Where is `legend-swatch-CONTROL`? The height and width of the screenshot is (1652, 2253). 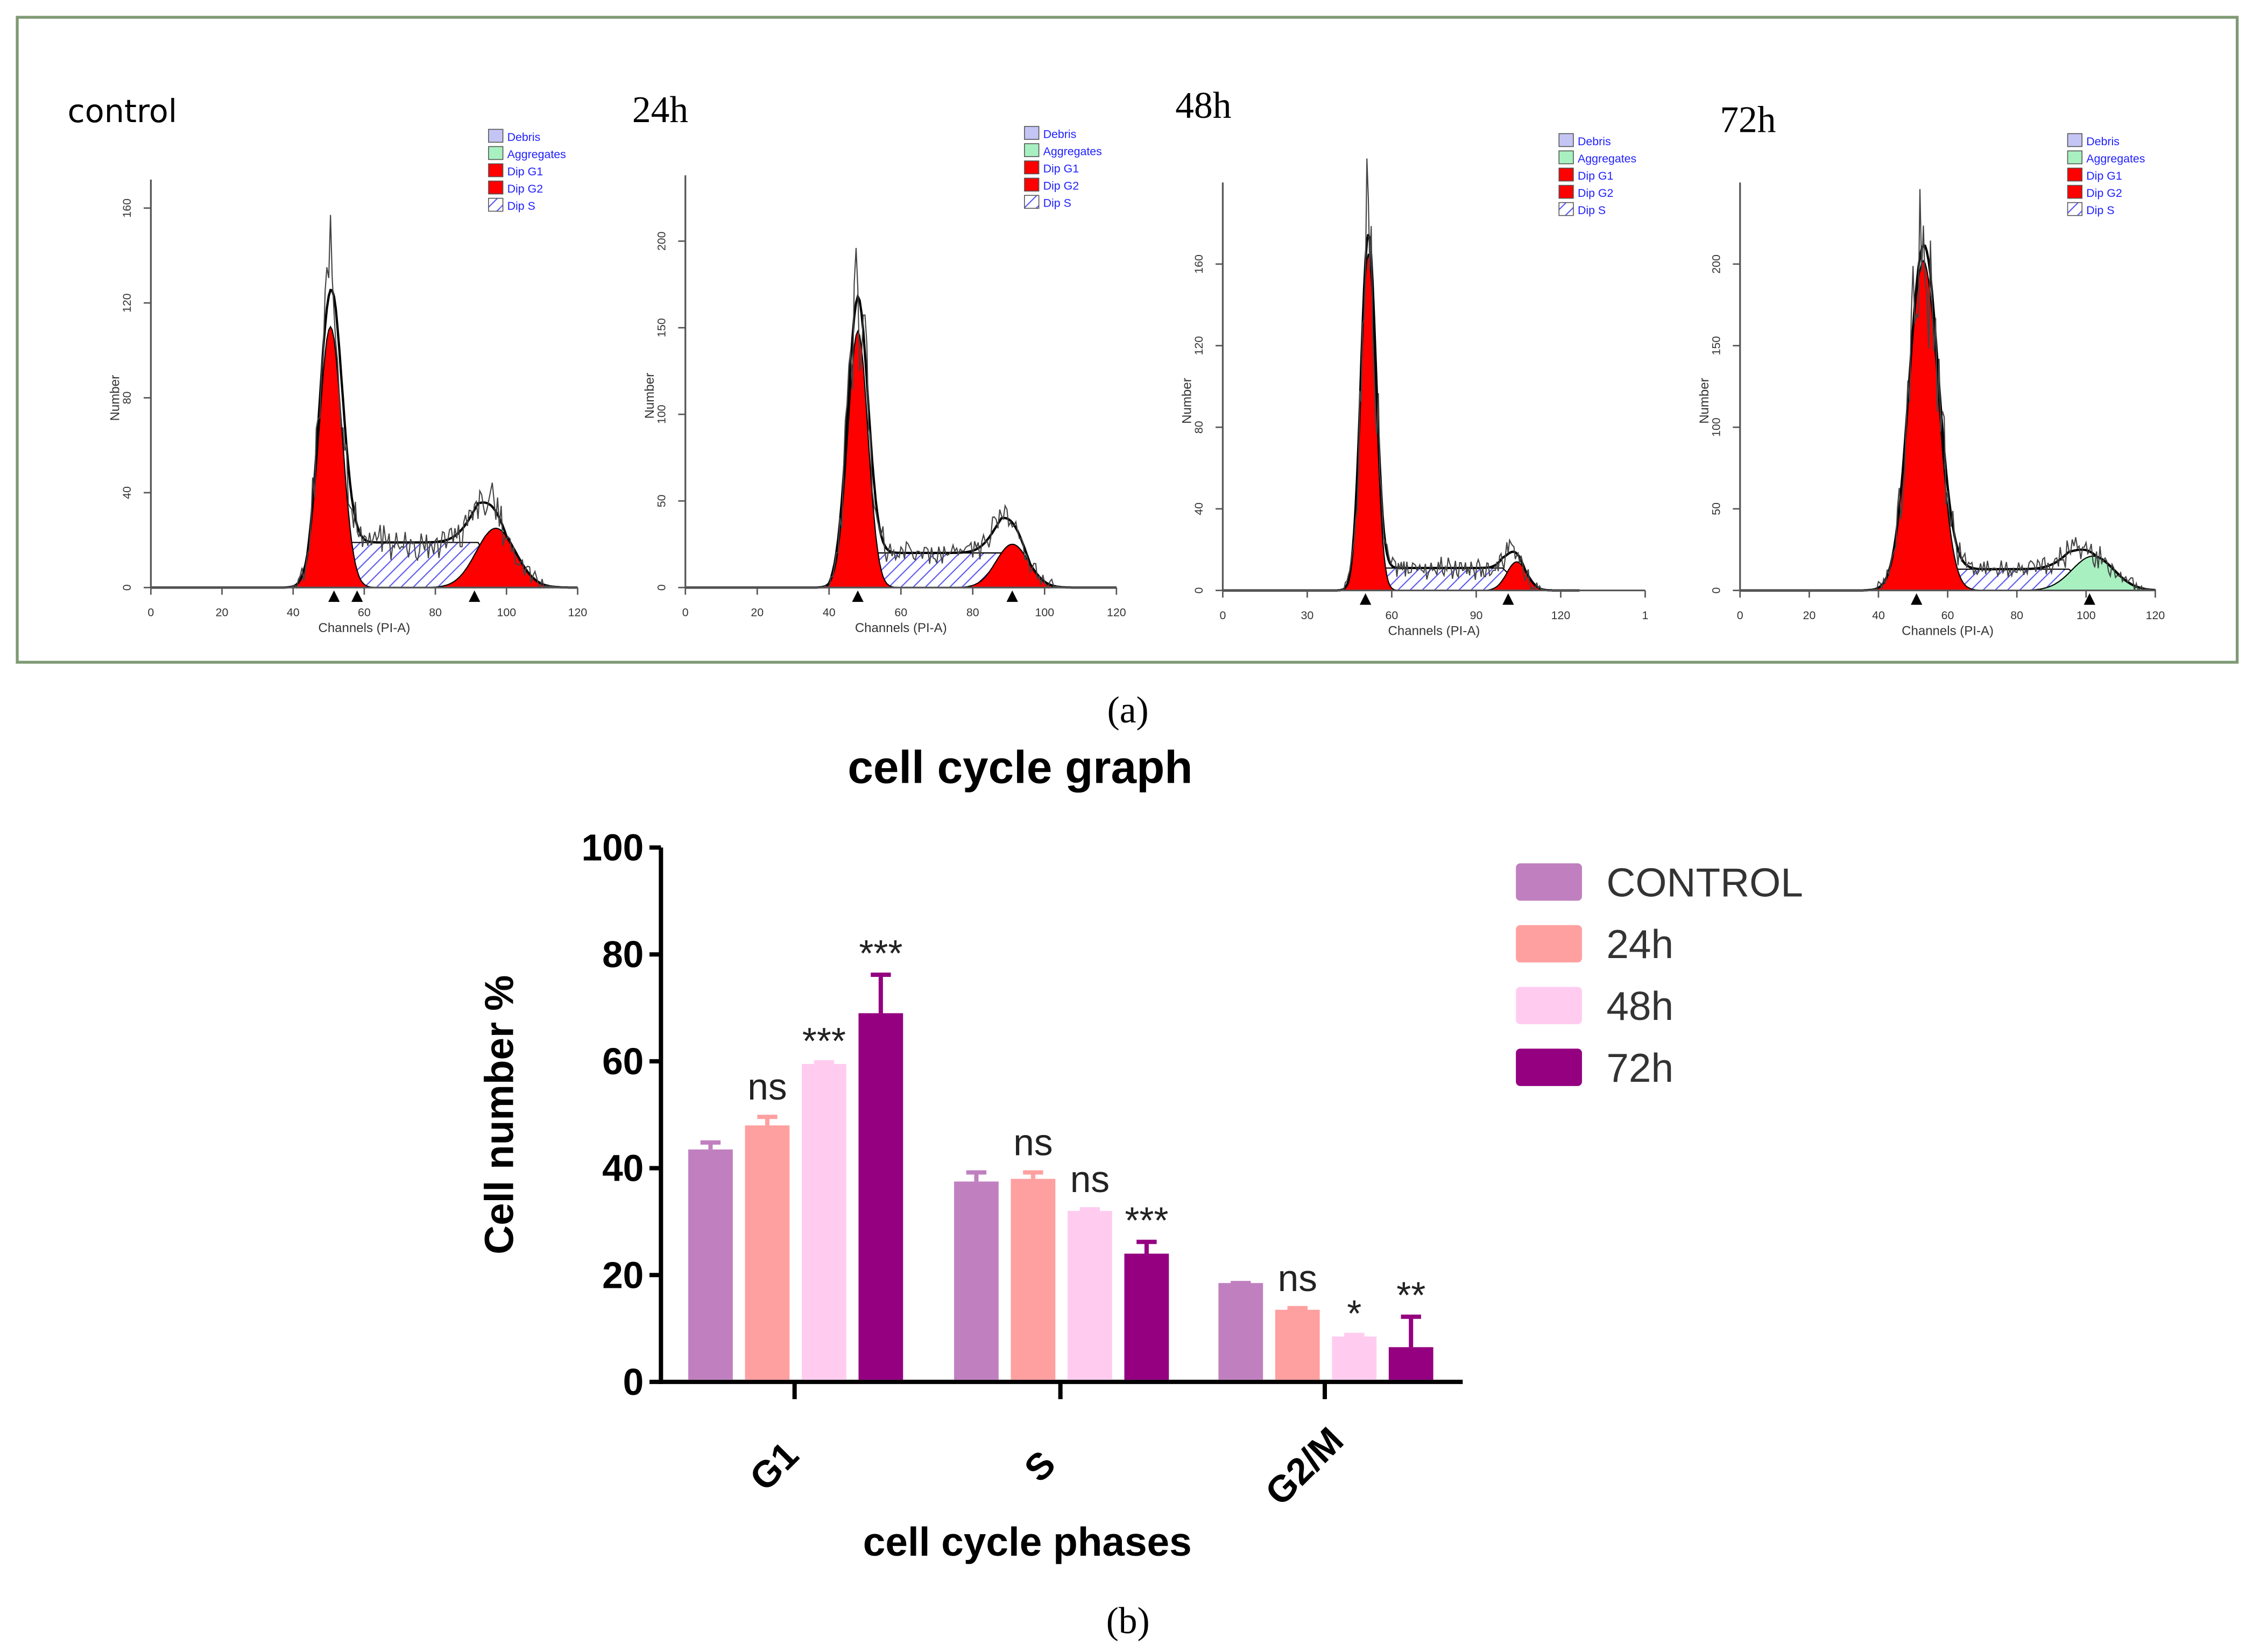
legend-swatch-CONTROL is located at coordinates (1549, 882).